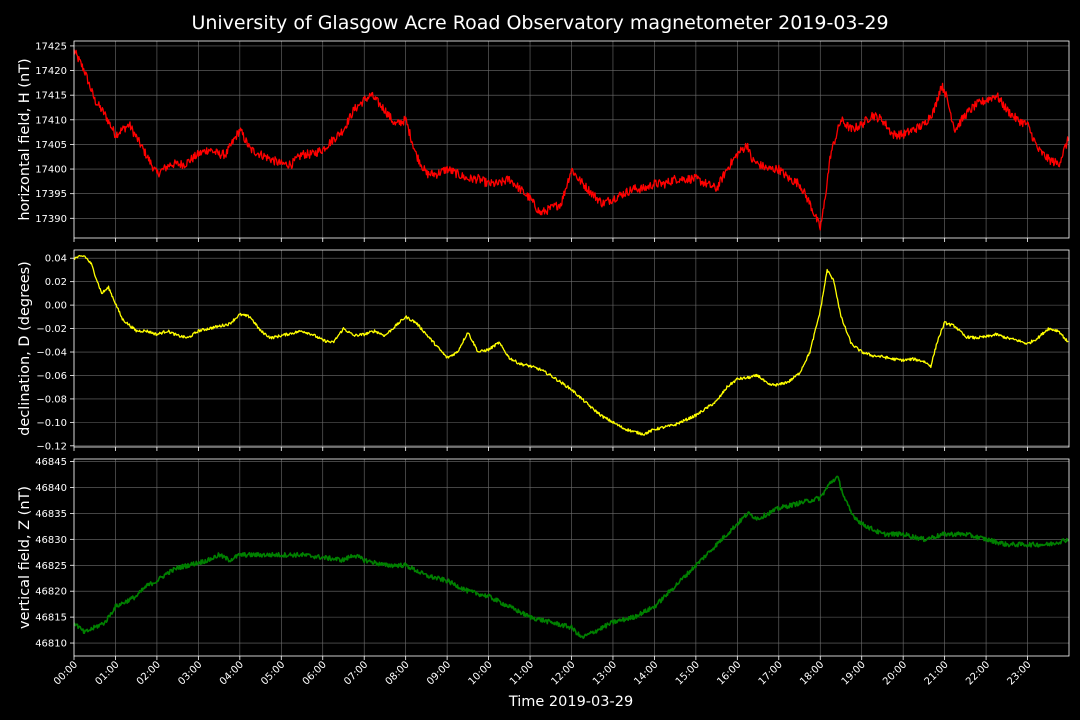 This screenshot has height=720, width=1080. Describe the element at coordinates (51, 399) in the screenshot. I see `y-tick-label: −0.08` at that location.